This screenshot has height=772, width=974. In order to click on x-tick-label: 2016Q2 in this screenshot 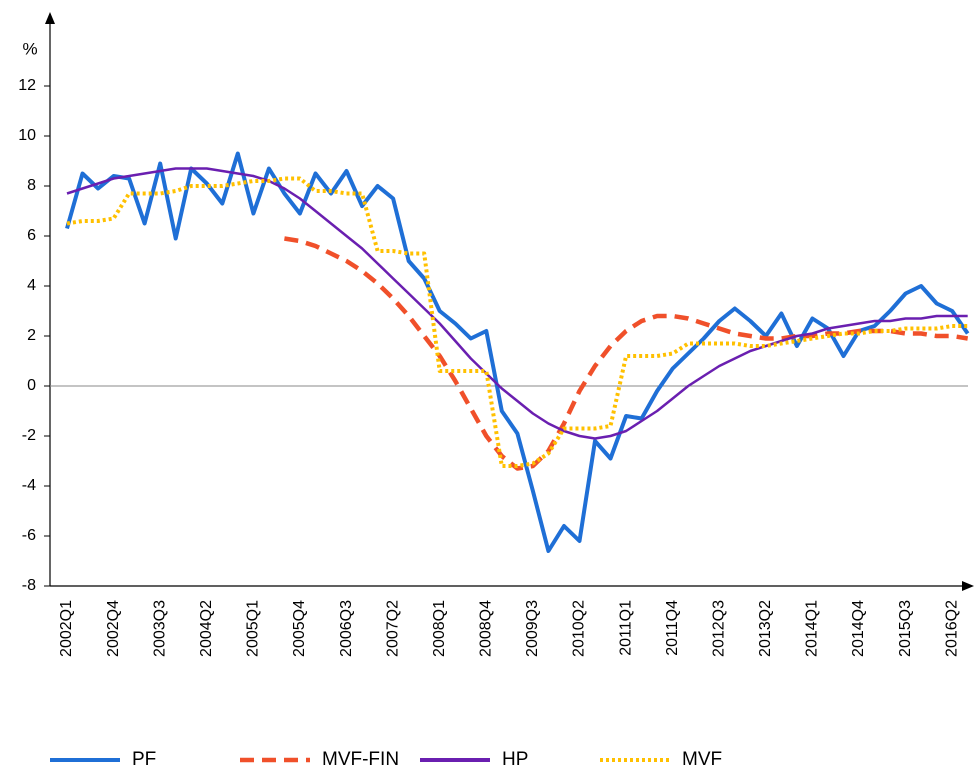, I will do `click(951, 628)`.